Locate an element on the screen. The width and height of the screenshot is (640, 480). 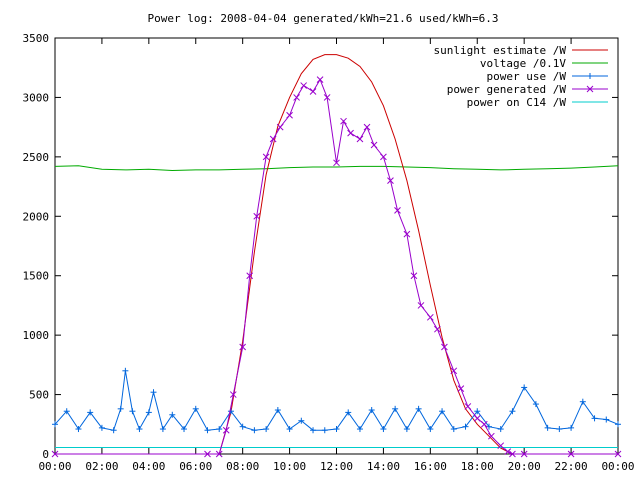
x-tick-label: 10:00 is located at coordinates (289, 466).